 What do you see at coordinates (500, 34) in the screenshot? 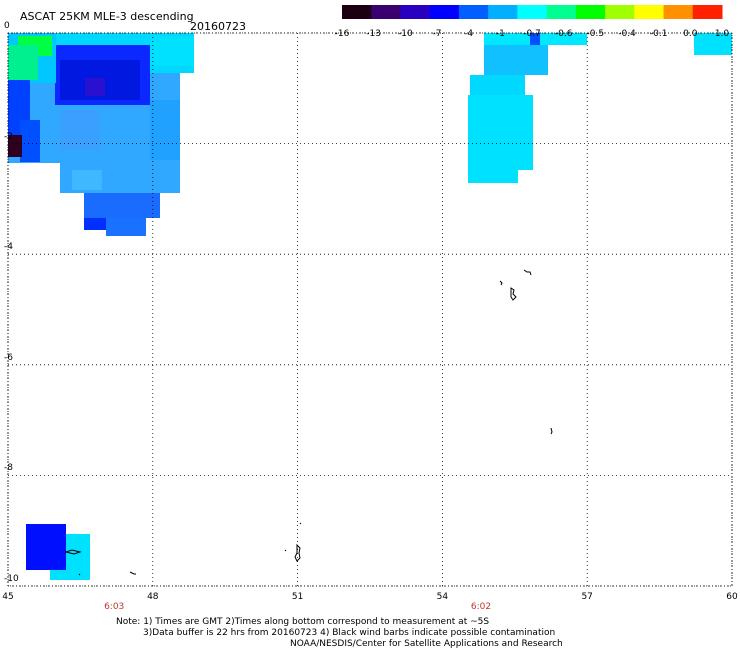
I see `colorbar-tick-label: -1` at bounding box center [500, 34].